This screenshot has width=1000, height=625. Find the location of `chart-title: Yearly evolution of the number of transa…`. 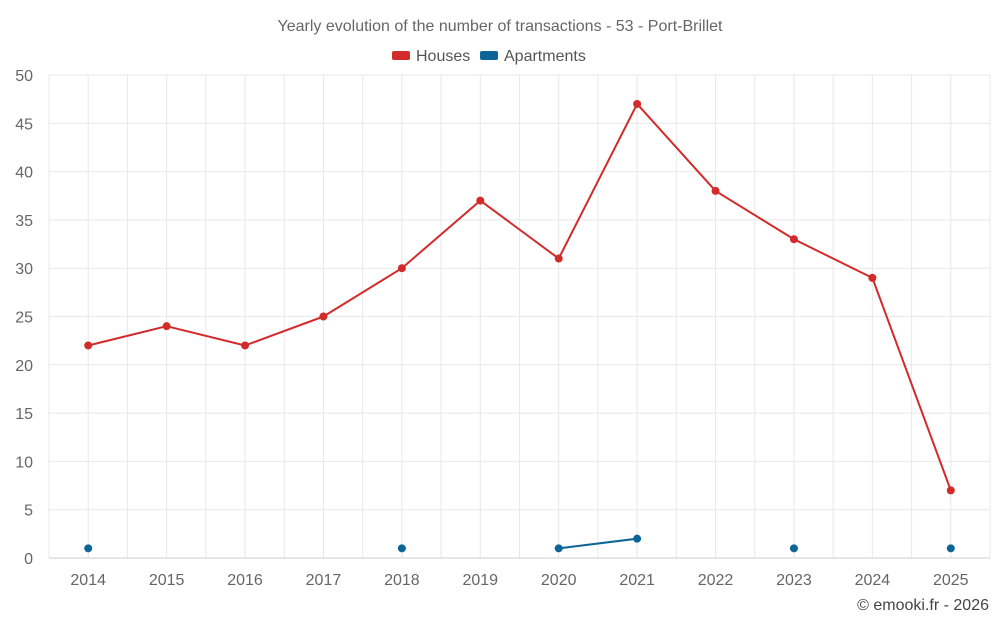

chart-title: Yearly evolution of the number of transa… is located at coordinates (501, 26).